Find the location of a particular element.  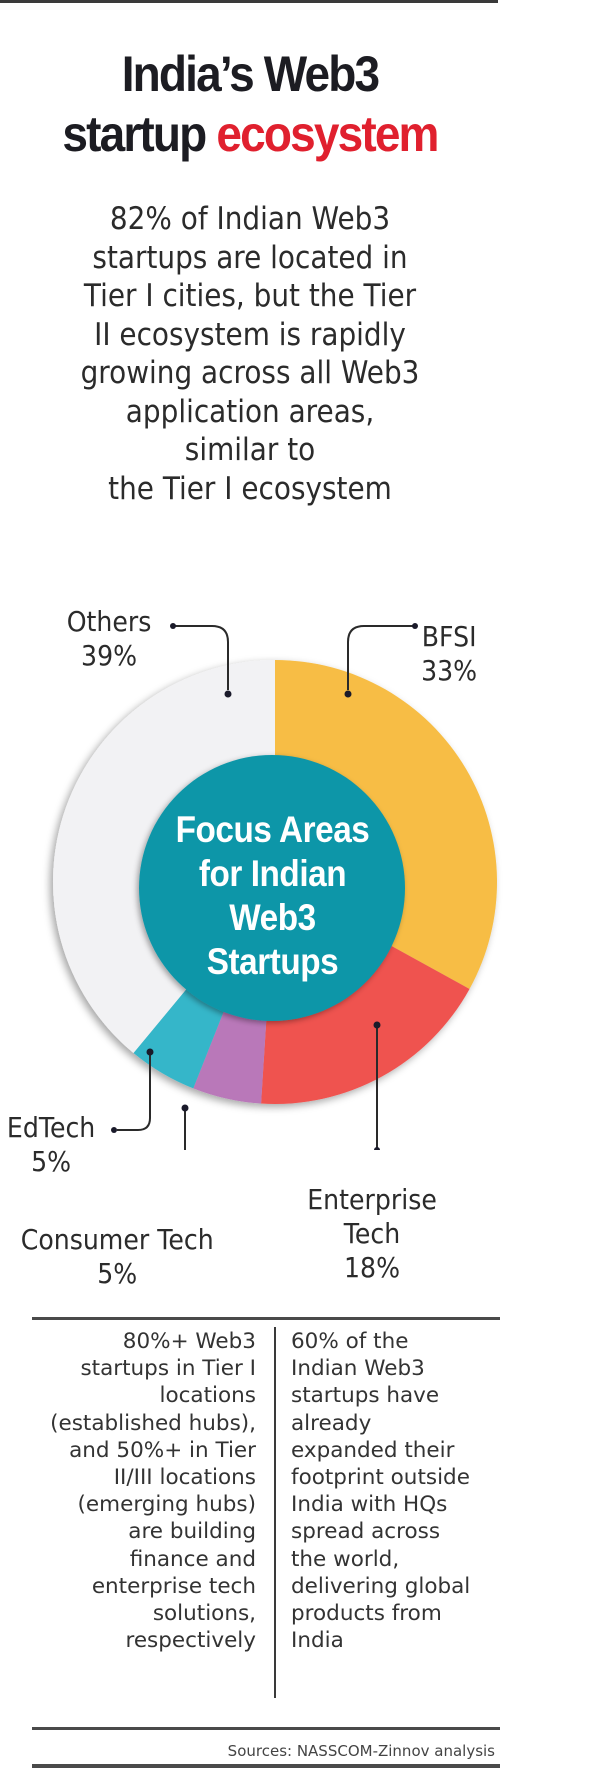

note-line: startups have is located at coordinates (365, 1396).